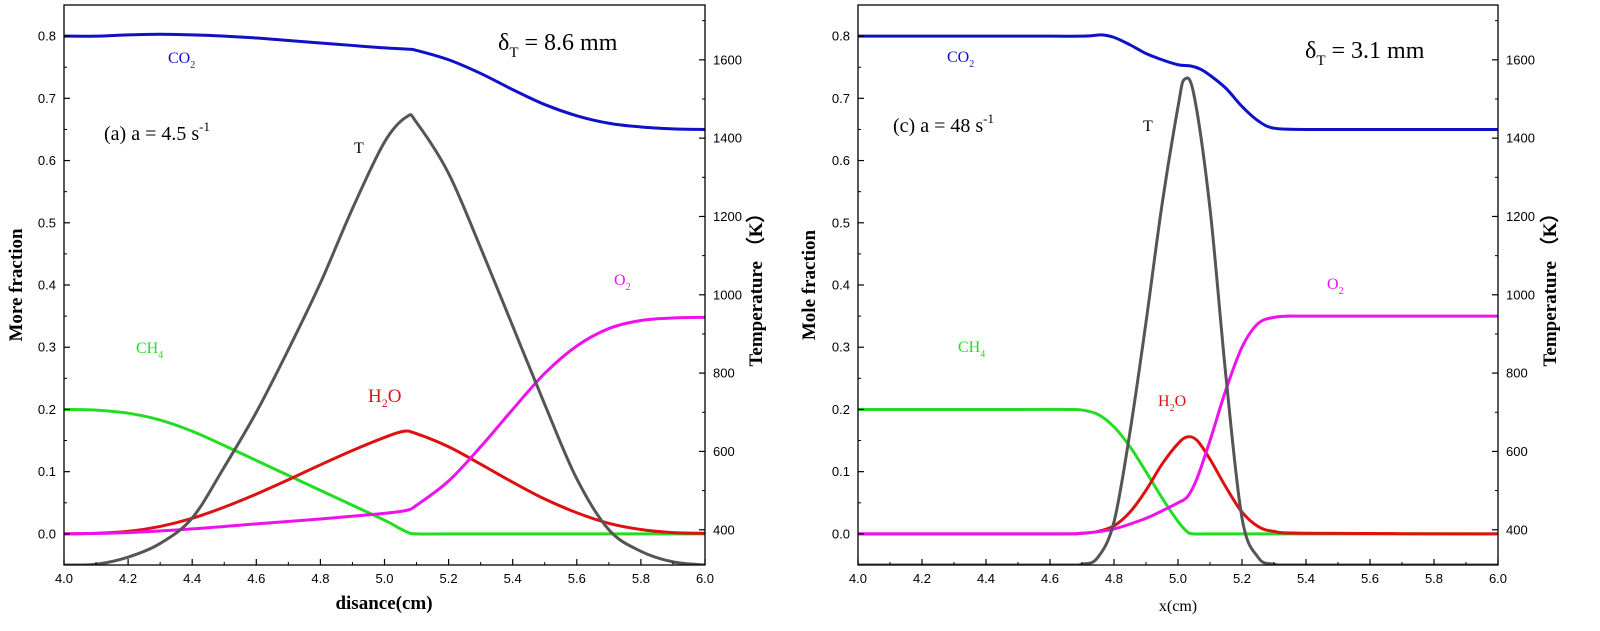 This screenshot has width=1600, height=631. I want to click on y-axis-title: More fraction, so click(16, 285).